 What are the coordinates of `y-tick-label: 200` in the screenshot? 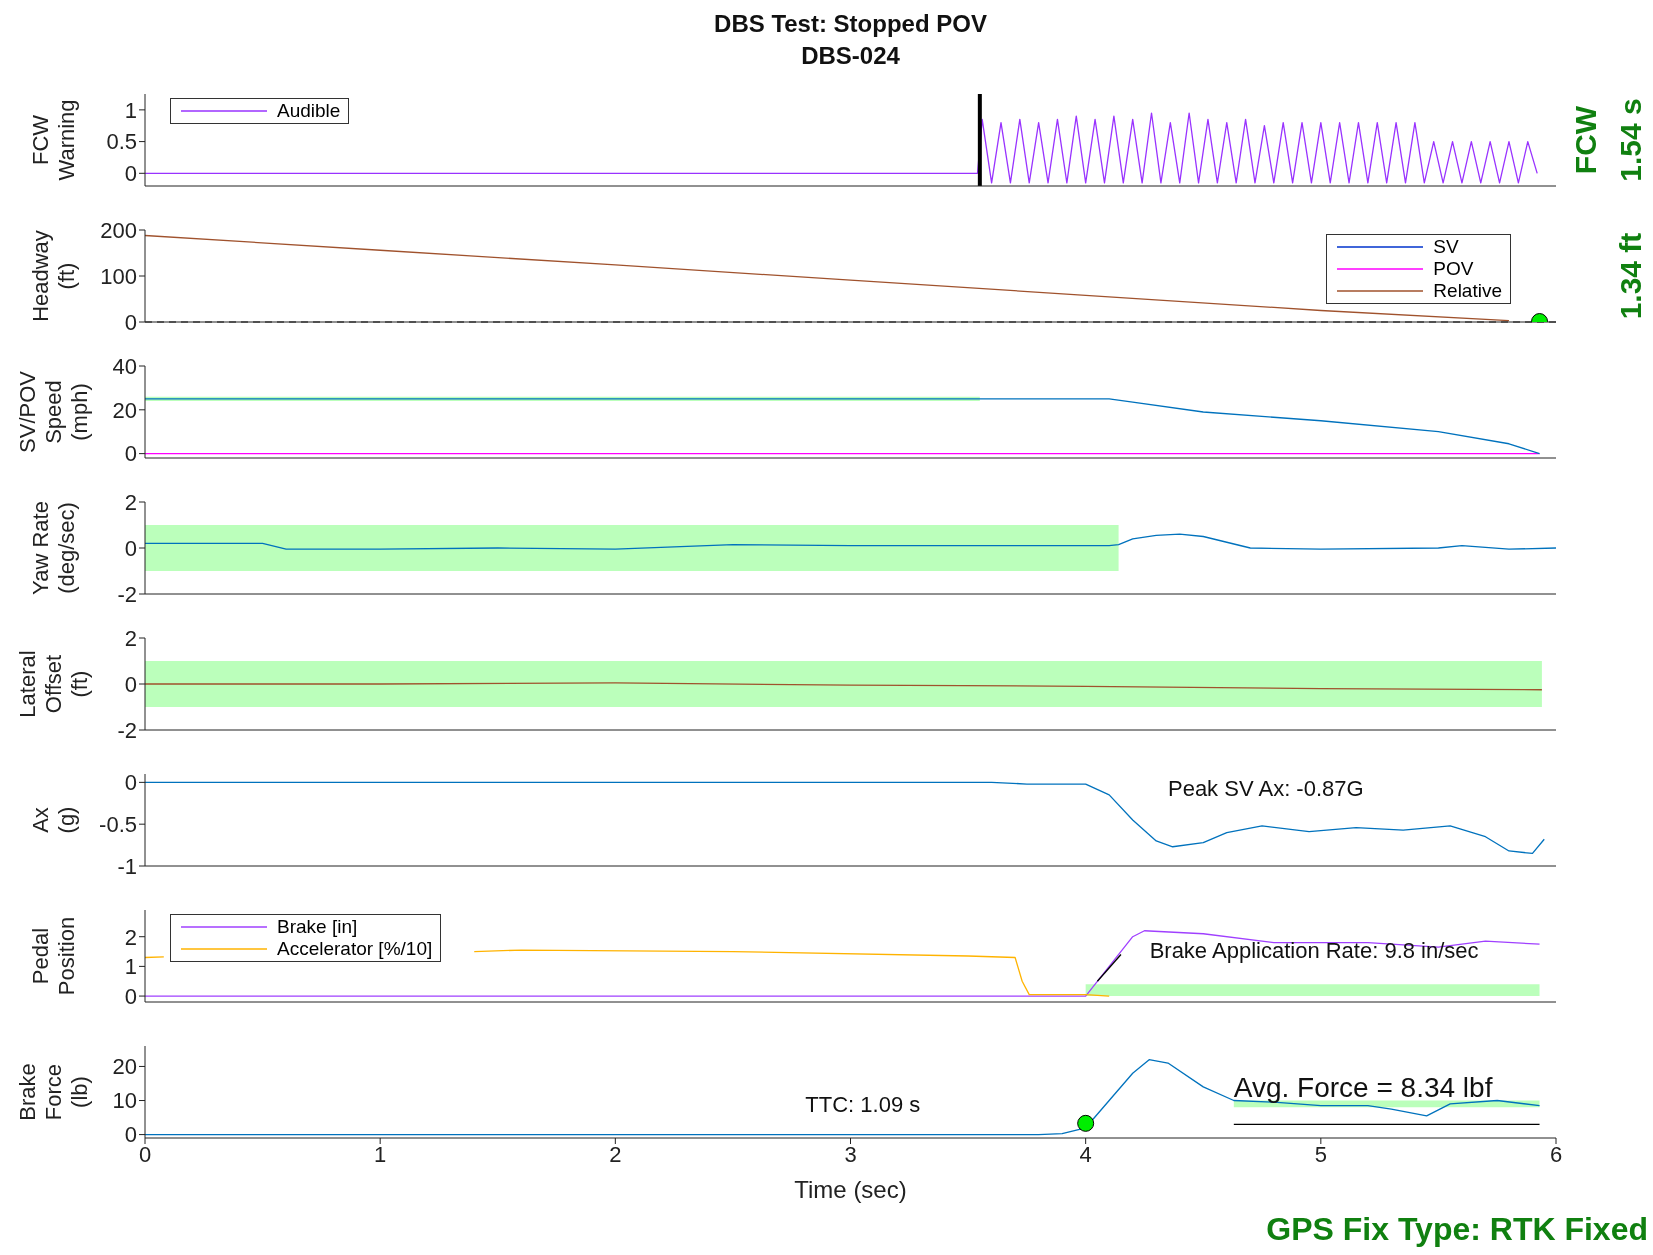 It's located at (118, 230).